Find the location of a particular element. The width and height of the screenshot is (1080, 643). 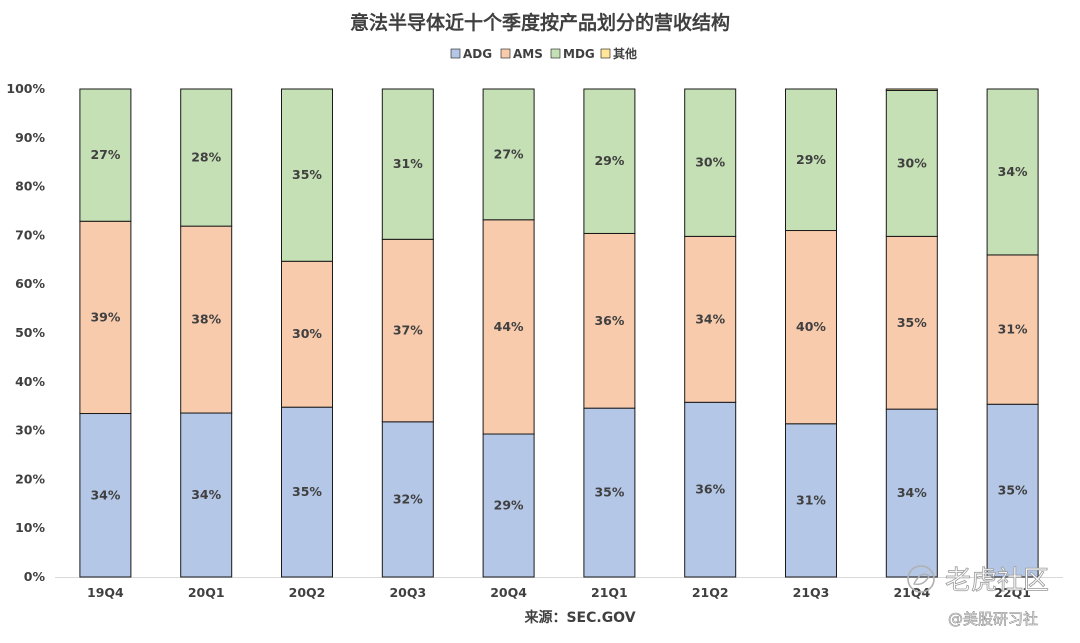

data-label-AMS-20Q2: 30% is located at coordinates (307, 333).